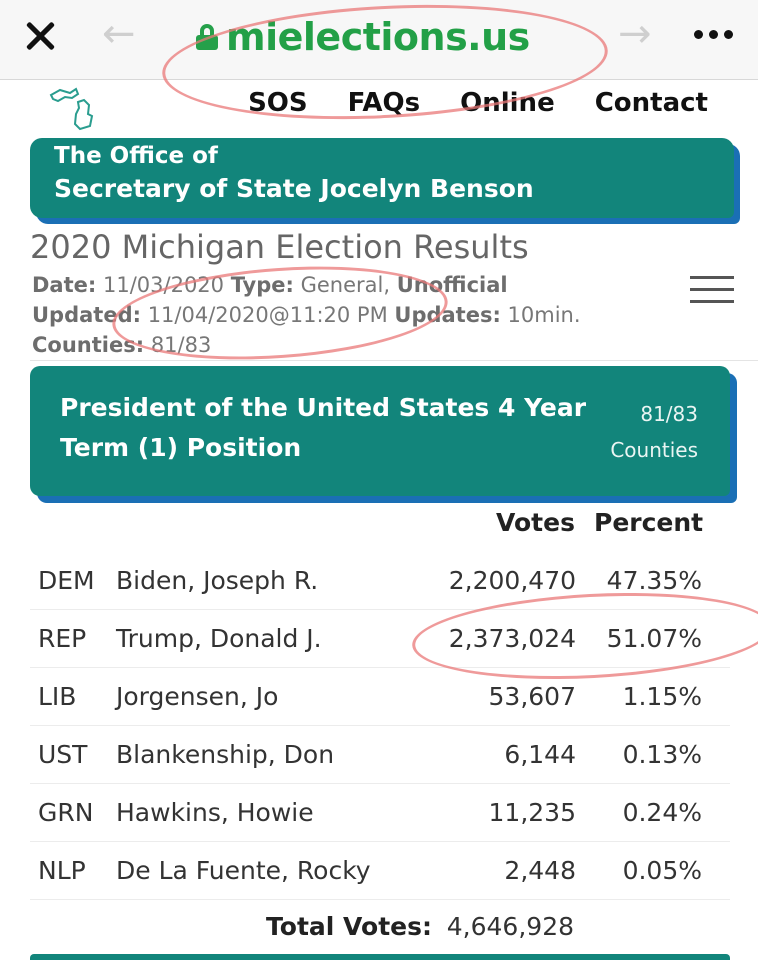 The height and width of the screenshot is (960, 758). What do you see at coordinates (651, 103) in the screenshot?
I see `nav-link-contact: Contact` at bounding box center [651, 103].